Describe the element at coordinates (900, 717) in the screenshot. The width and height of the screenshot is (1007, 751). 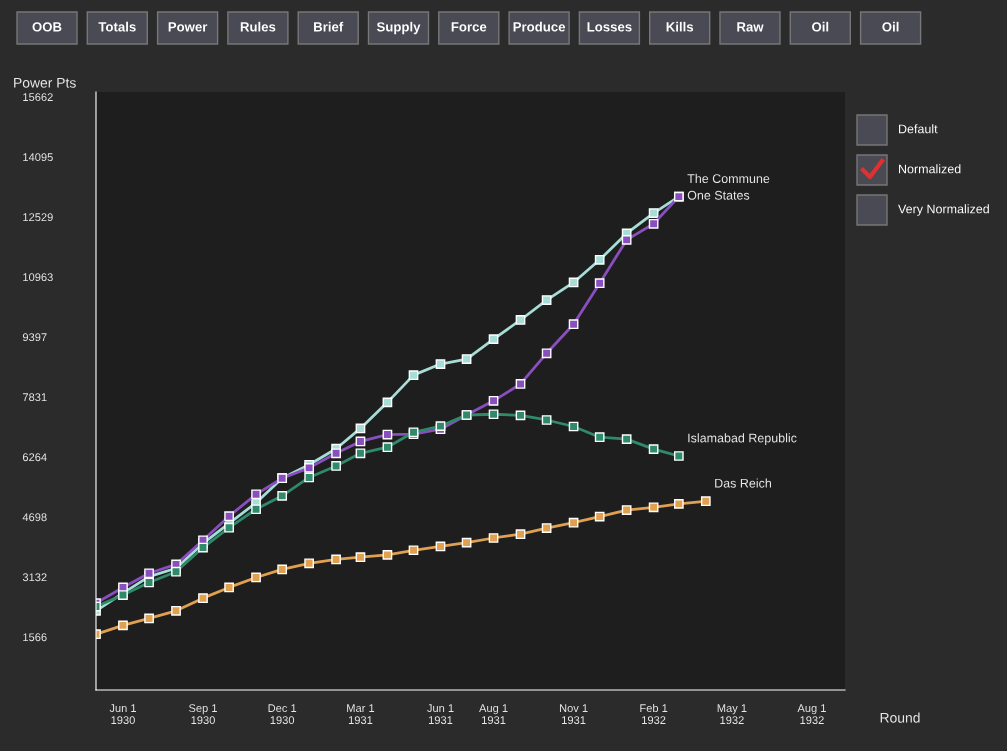
I see `x-axis-title: Round` at that location.